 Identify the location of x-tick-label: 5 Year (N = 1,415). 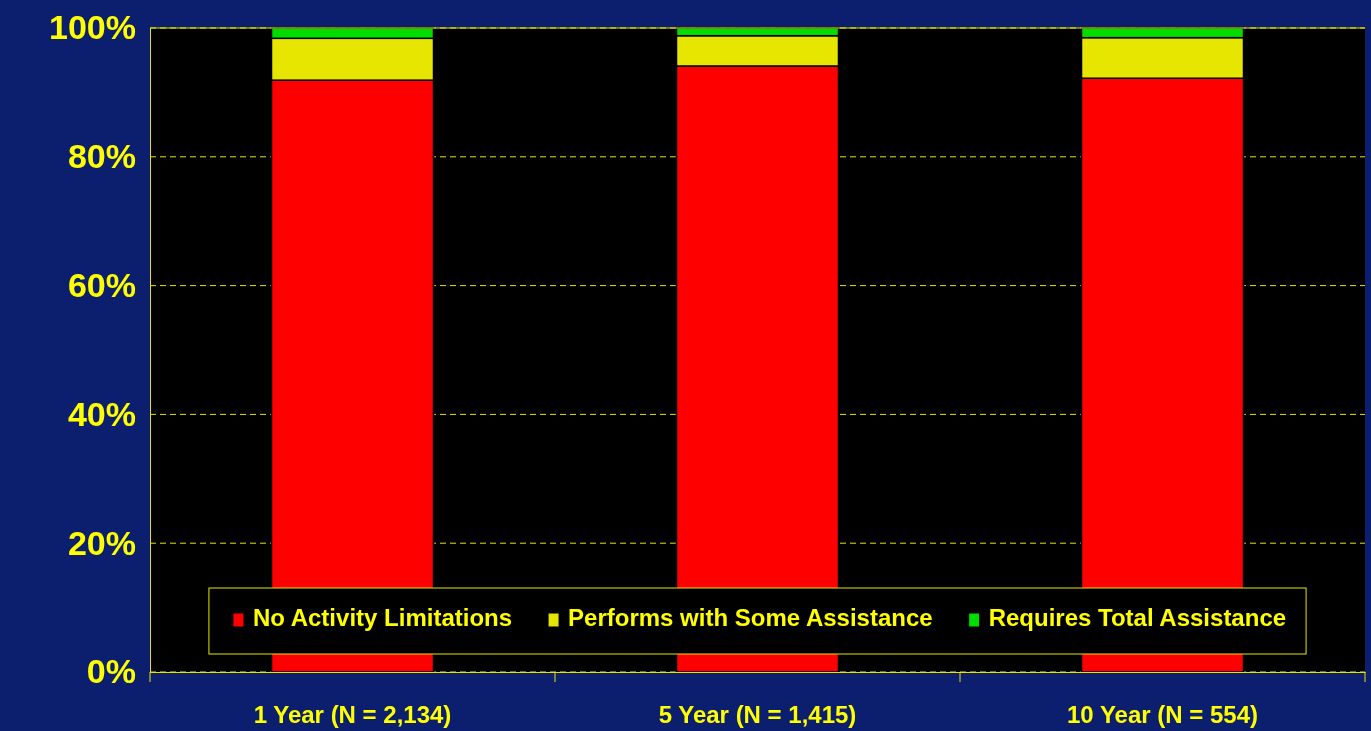
(757, 715).